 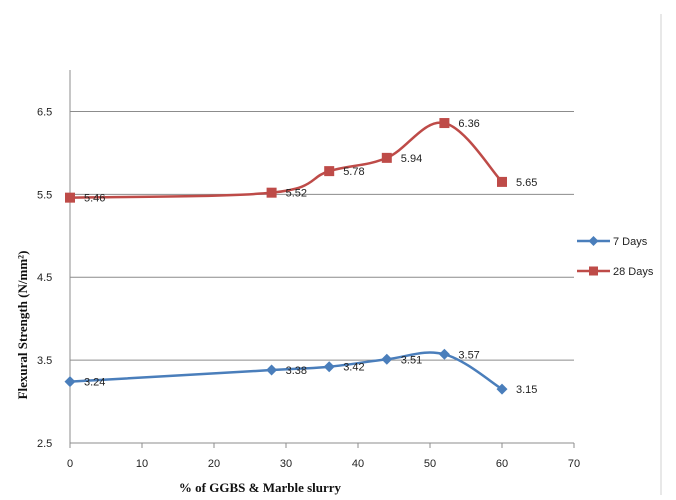 I want to click on data-label-7-days: 3.15, so click(x=526, y=390).